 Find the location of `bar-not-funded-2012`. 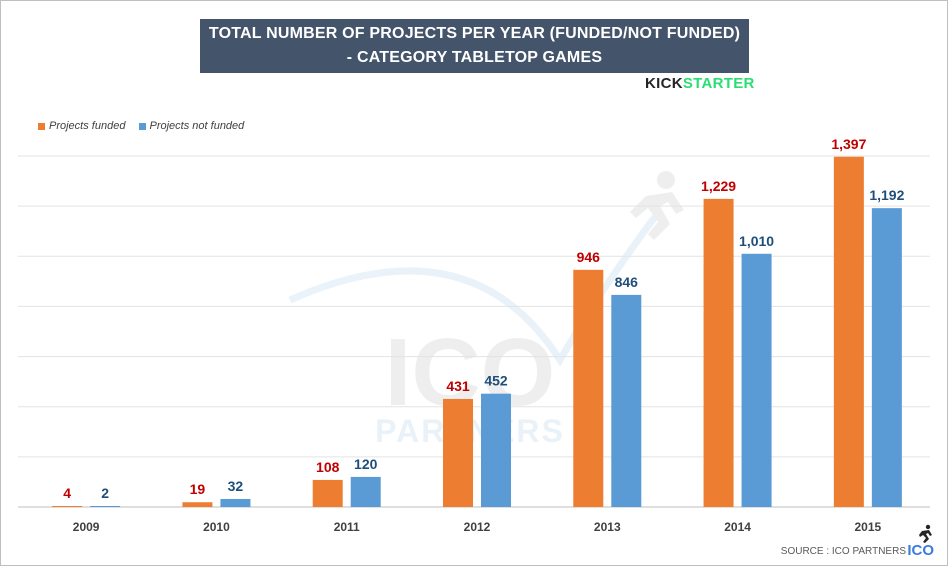

bar-not-funded-2012 is located at coordinates (496, 450).